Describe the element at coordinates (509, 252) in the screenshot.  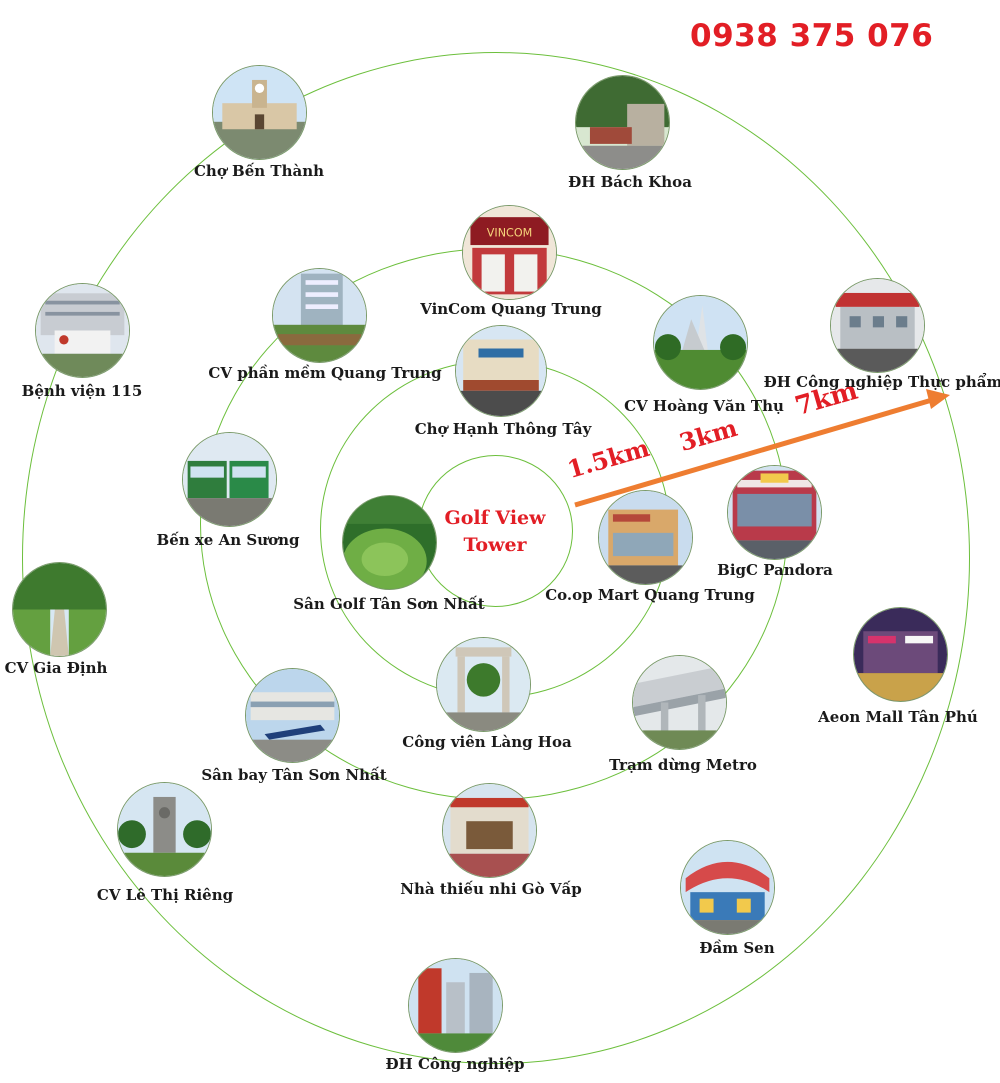
I see `thumb-vincom-quang-trung: VINCOM` at that location.